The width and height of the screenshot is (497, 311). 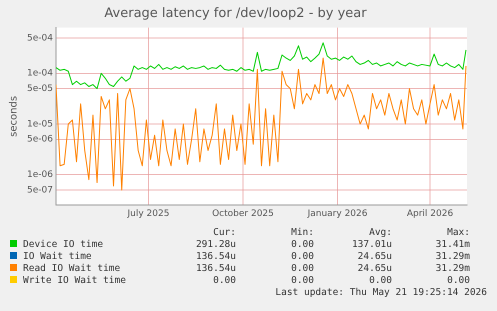 What do you see at coordinates (39, 190) in the screenshot?
I see `y-tick-label: 5e-07` at bounding box center [39, 190].